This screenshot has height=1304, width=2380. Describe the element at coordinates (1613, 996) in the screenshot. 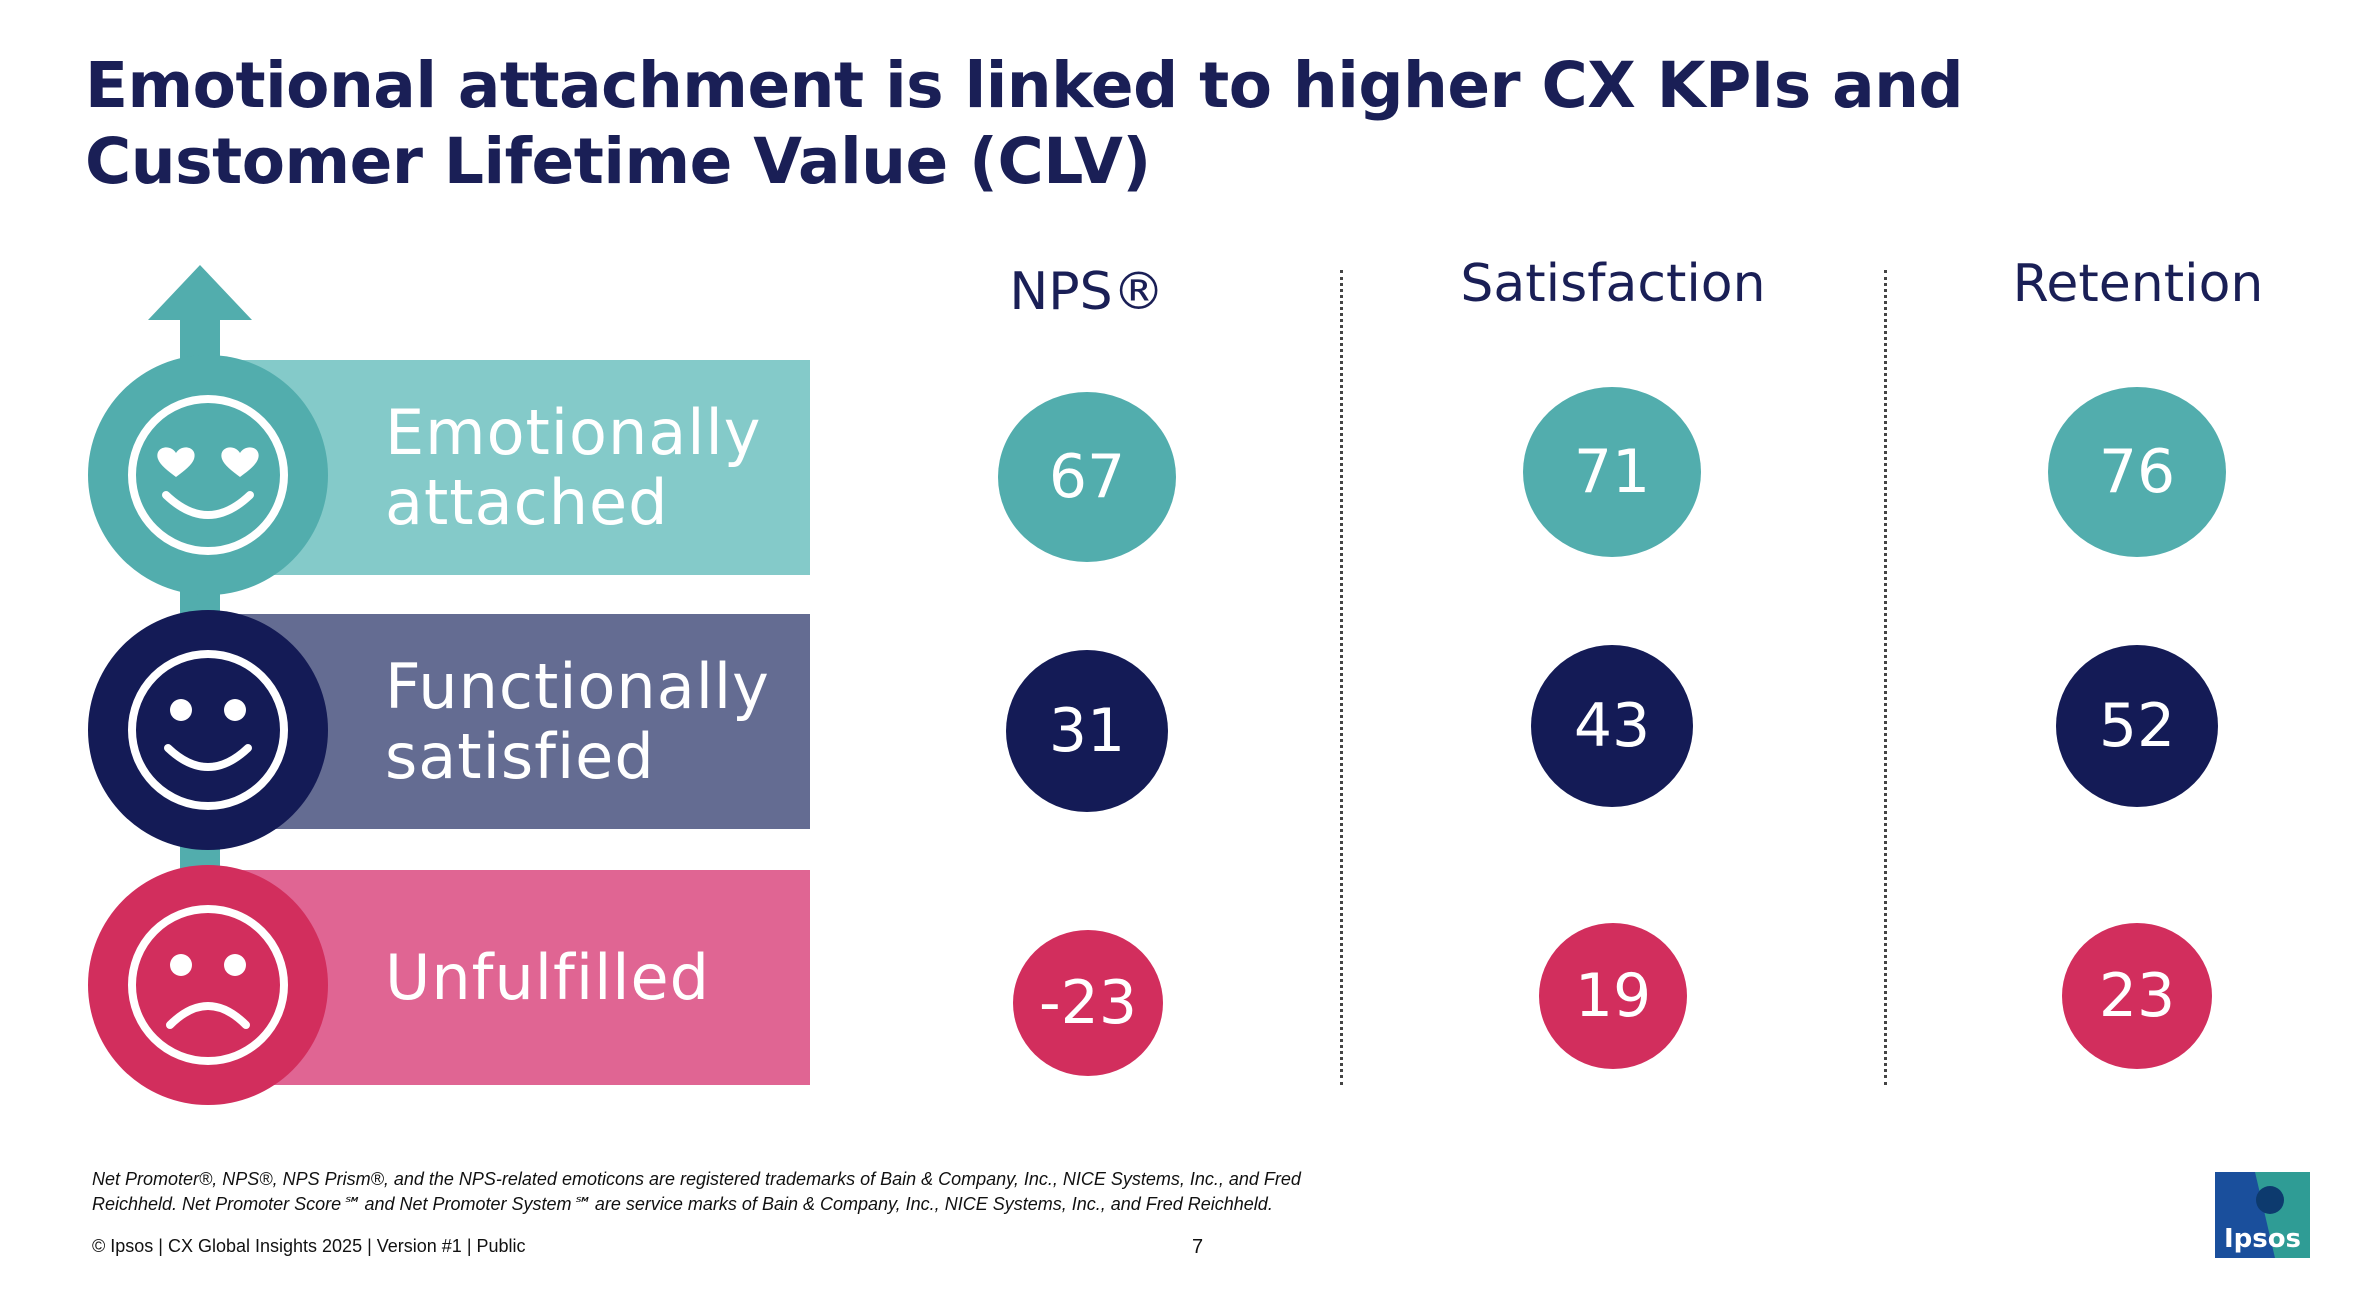

I see `value-bubble-satisfaction-unfulfilled: 19` at that location.